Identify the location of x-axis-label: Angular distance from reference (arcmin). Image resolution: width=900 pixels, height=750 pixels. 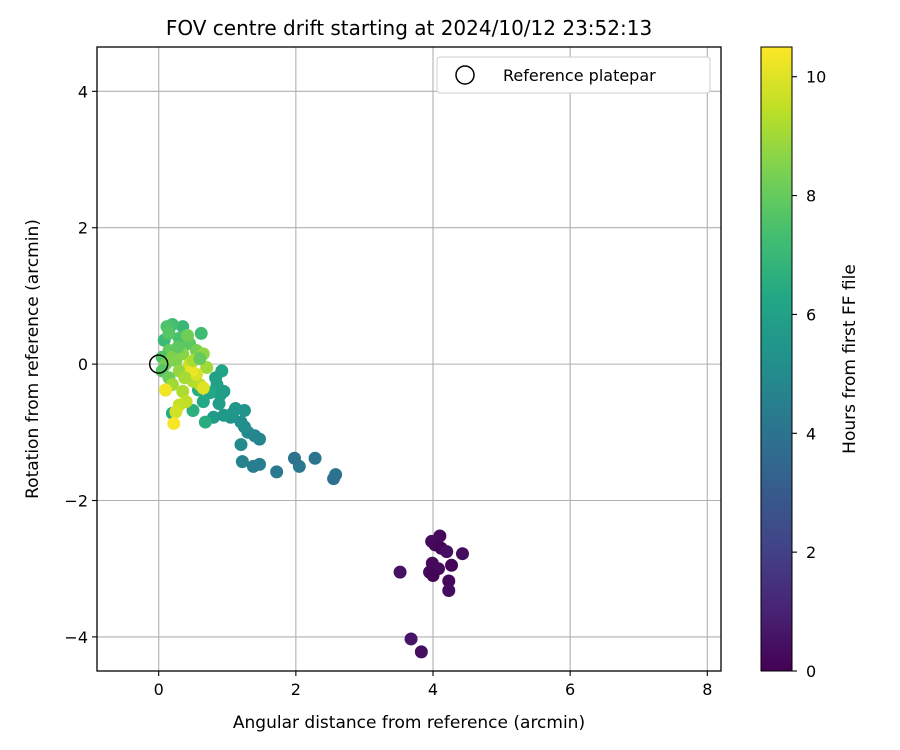
(409, 723).